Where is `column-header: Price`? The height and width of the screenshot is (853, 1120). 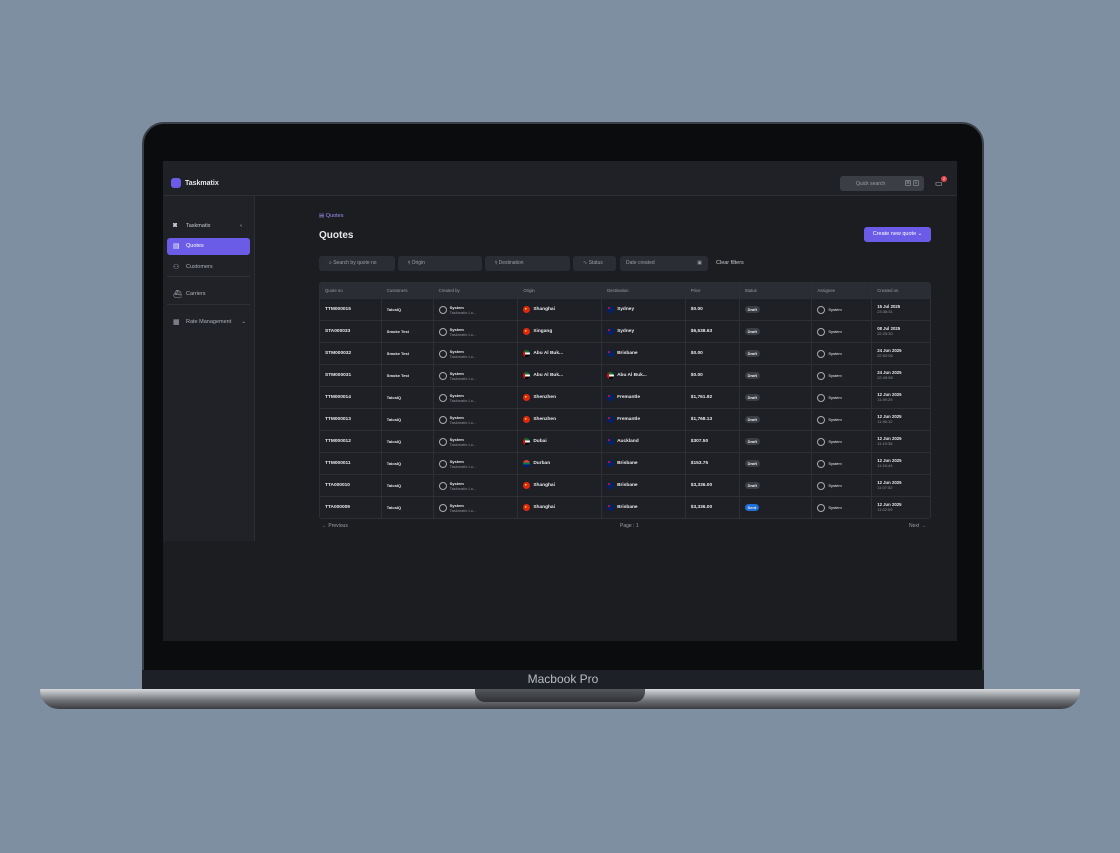
column-header: Price is located at coordinates (713, 290).